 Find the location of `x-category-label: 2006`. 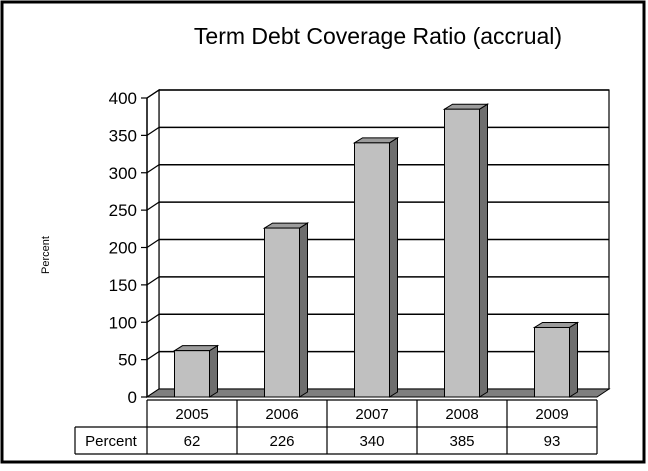

x-category-label: 2006 is located at coordinates (281, 414).